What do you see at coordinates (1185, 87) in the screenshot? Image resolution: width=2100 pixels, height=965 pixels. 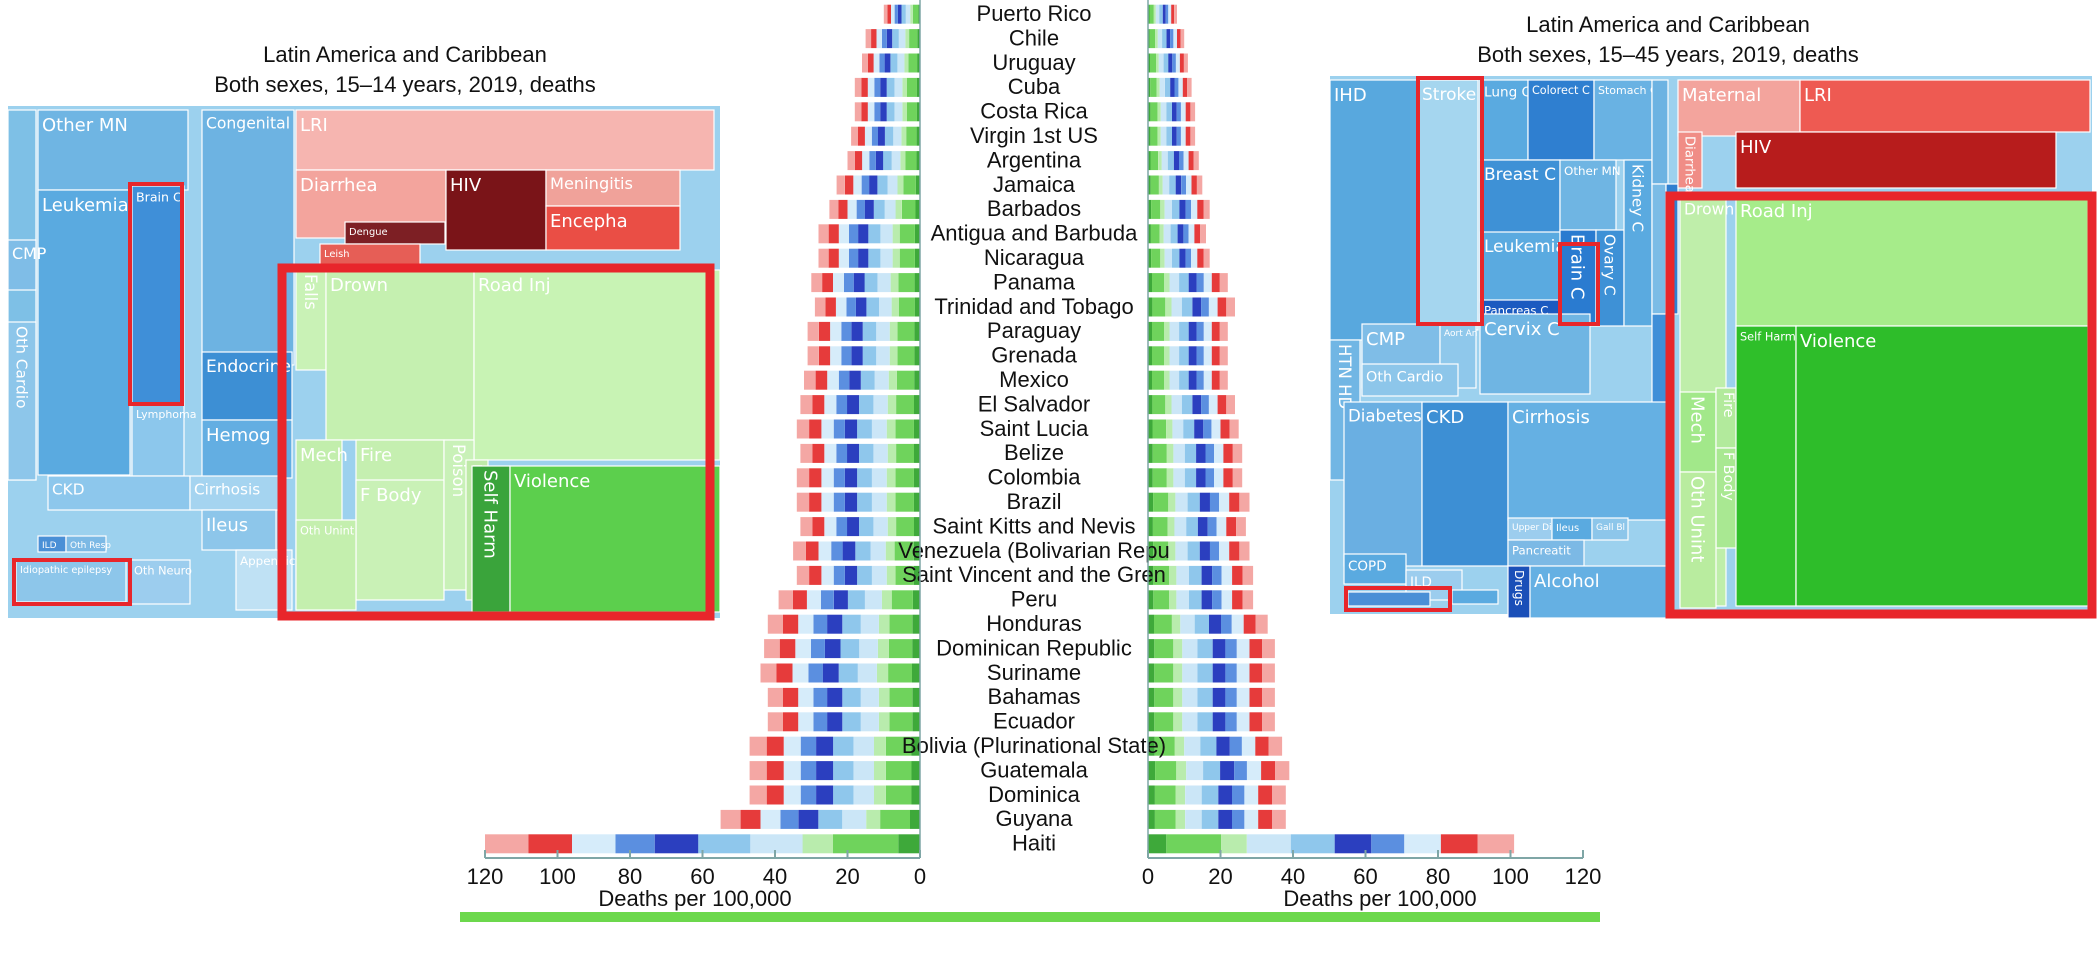 I see `bar-right-cuba-seg8` at bounding box center [1185, 87].